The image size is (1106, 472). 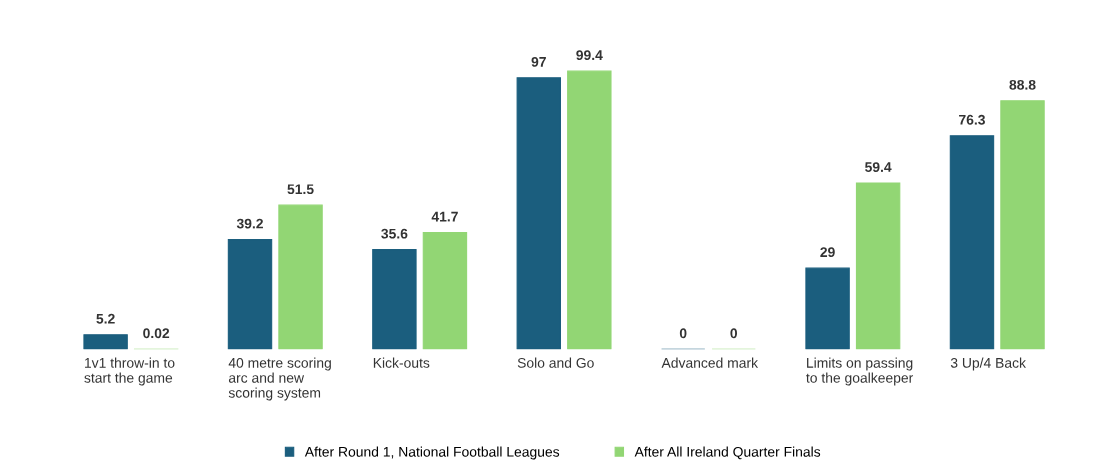 I want to click on legend-label: After All Ireland Quarter Finals, so click(x=727, y=453).